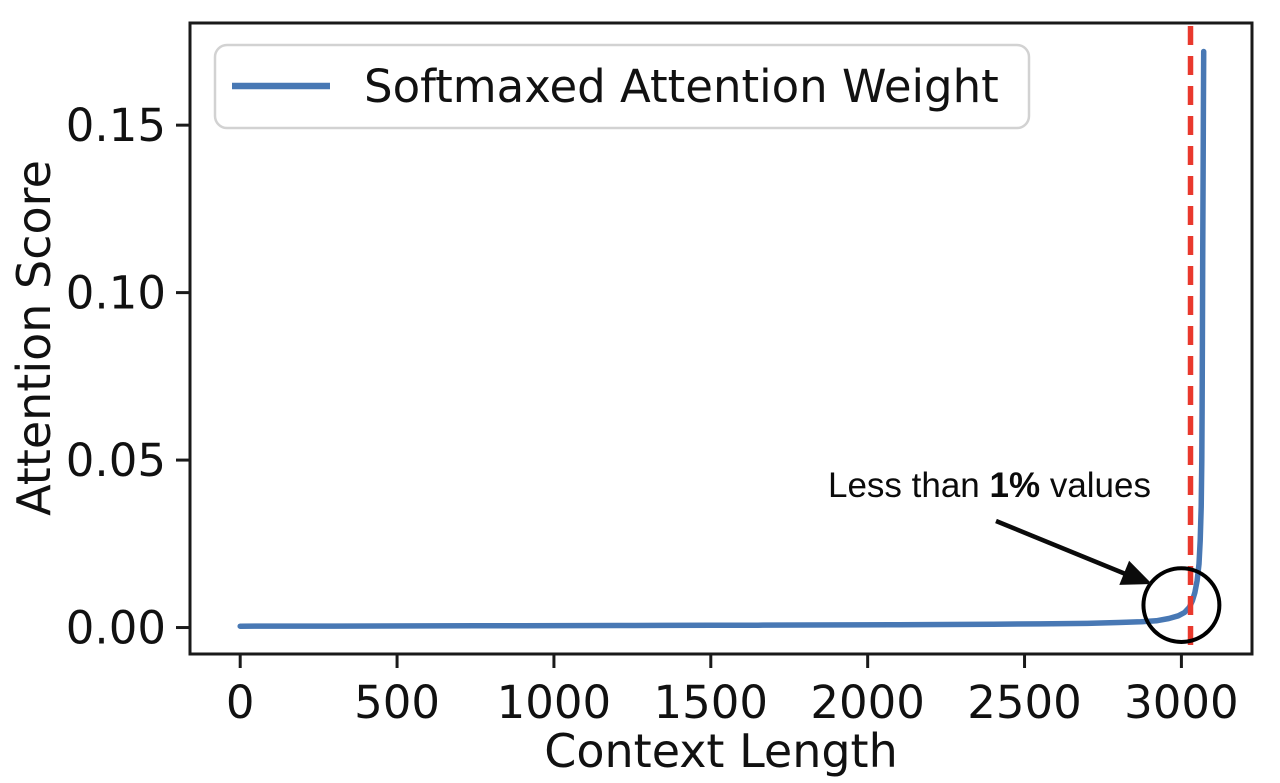 The width and height of the screenshot is (1280, 783). Describe the element at coordinates (240, 702) in the screenshot. I see `x-tick-label: 0` at that location.